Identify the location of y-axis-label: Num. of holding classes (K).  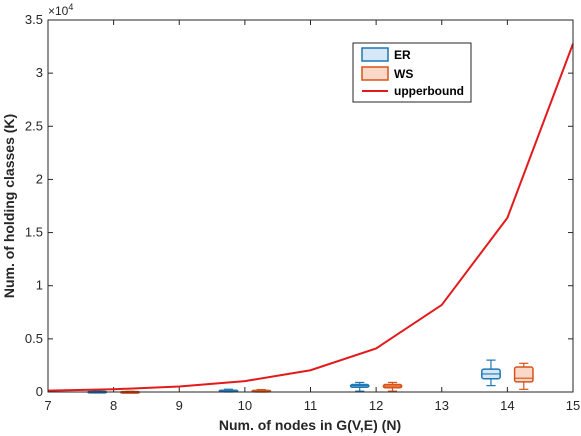
(9, 206).